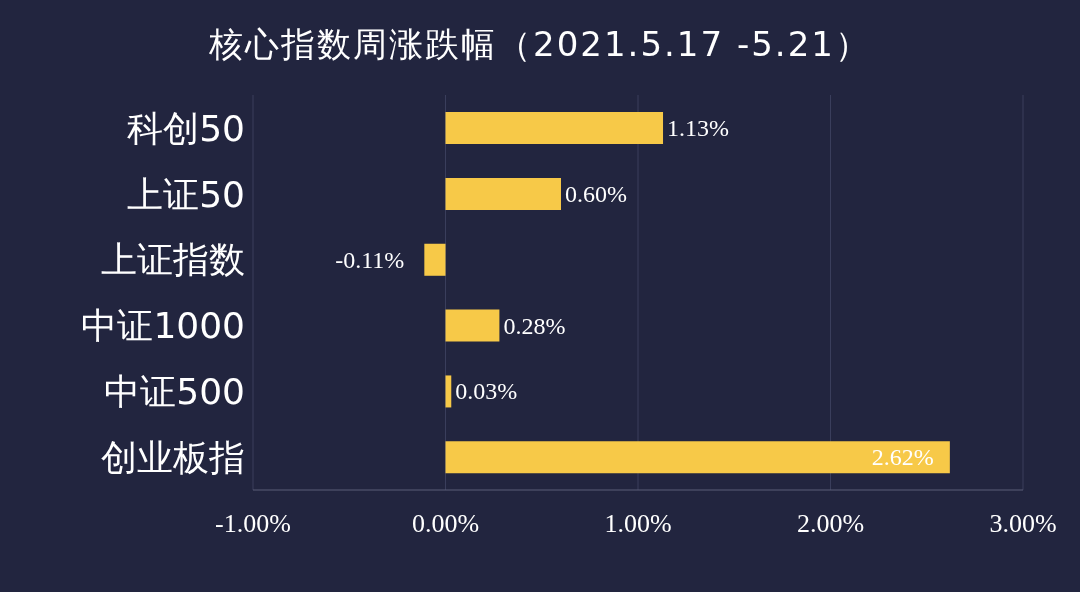 Image resolution: width=1080 pixels, height=592 pixels. Describe the element at coordinates (486, 391) in the screenshot. I see `data-label: 0.03%` at that location.